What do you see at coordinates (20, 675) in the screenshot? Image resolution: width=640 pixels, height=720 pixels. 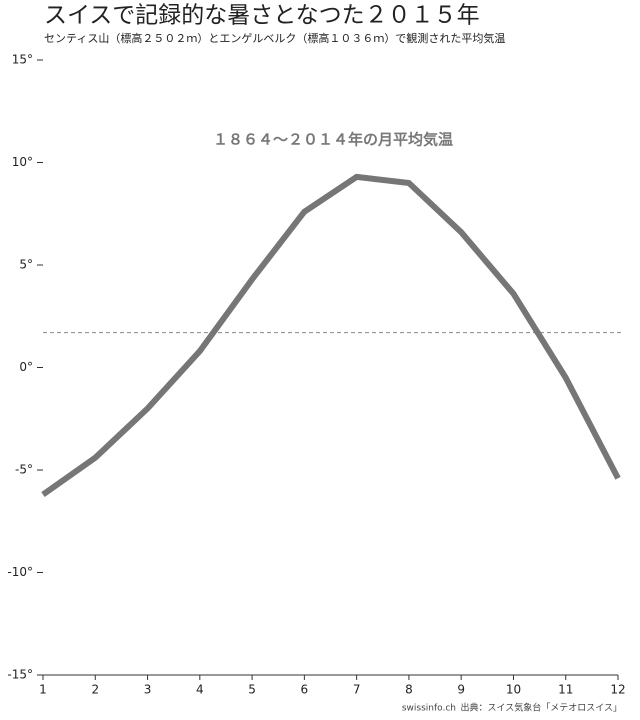 I see `y-tick-label: -15°` at bounding box center [20, 675].